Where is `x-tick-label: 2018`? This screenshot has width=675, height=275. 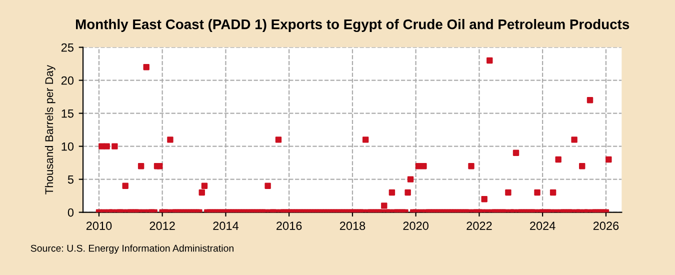 x-tick-label: 2018 is located at coordinates (353, 226).